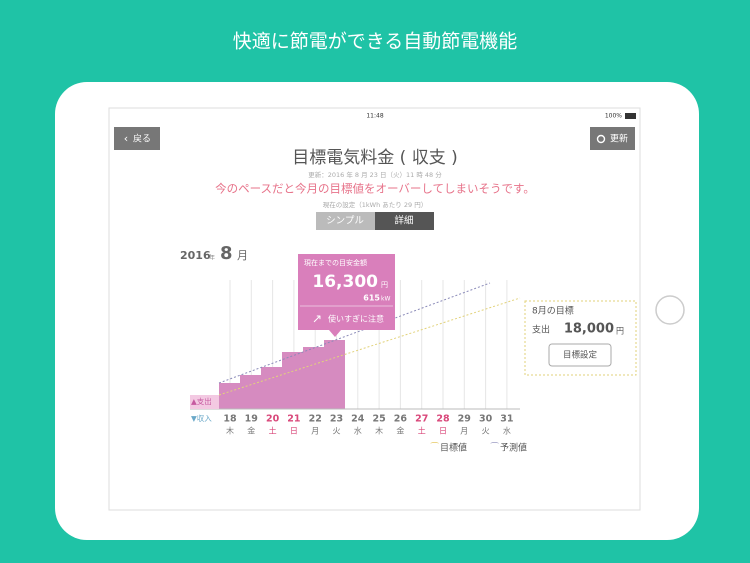  I want to click on day-label: 22, so click(315, 419).